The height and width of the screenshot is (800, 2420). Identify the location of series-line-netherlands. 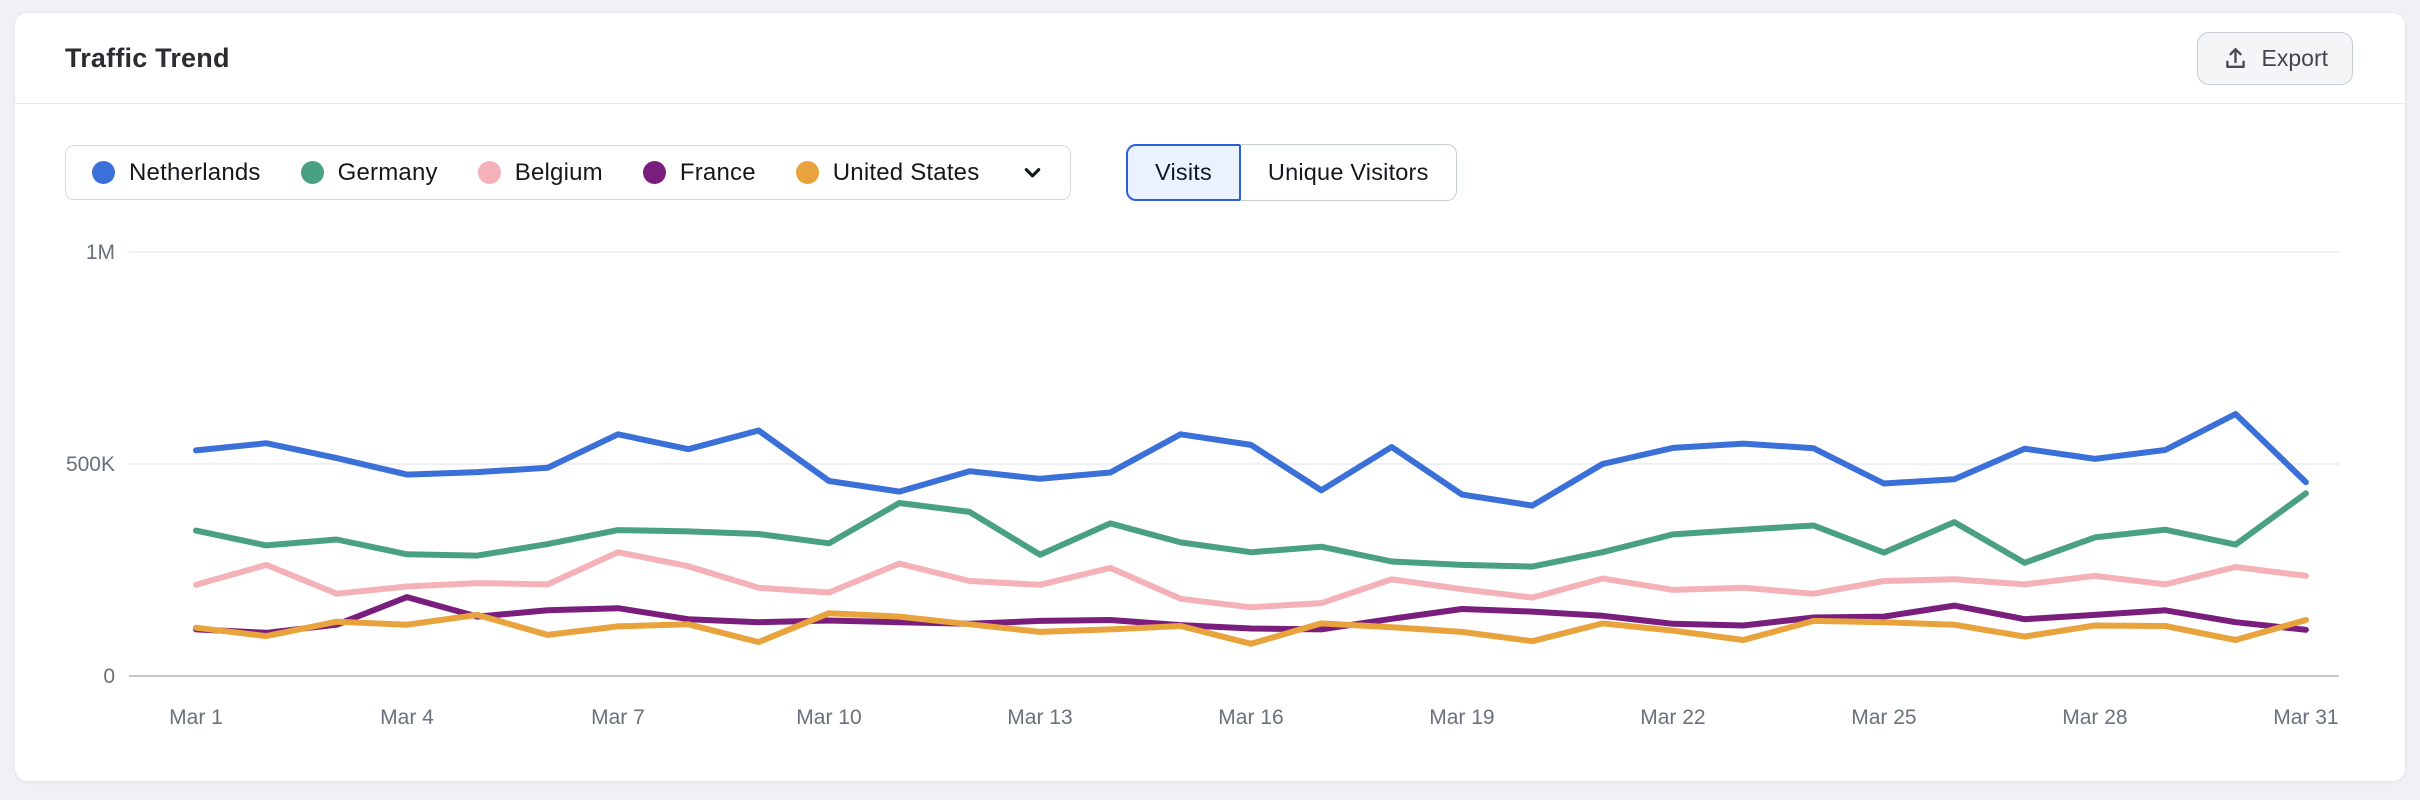
(1251, 460).